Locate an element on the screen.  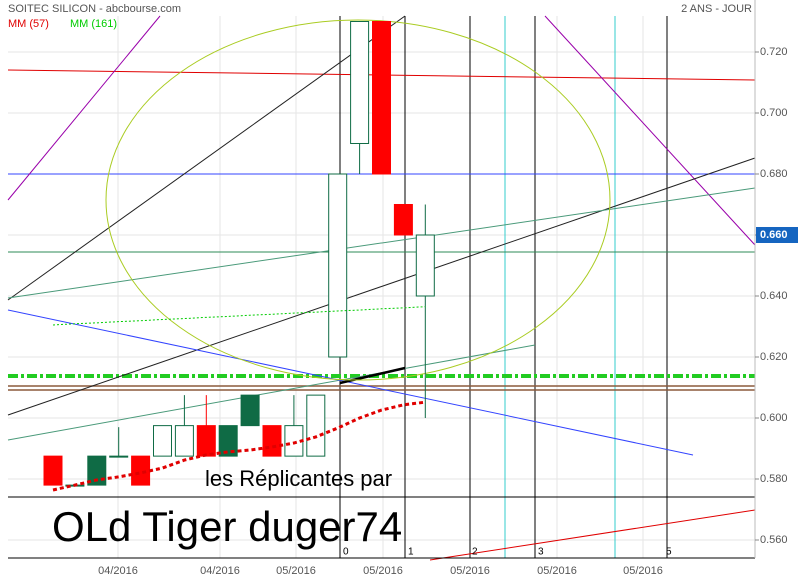
wave-label: 2 is located at coordinates (475, 552).